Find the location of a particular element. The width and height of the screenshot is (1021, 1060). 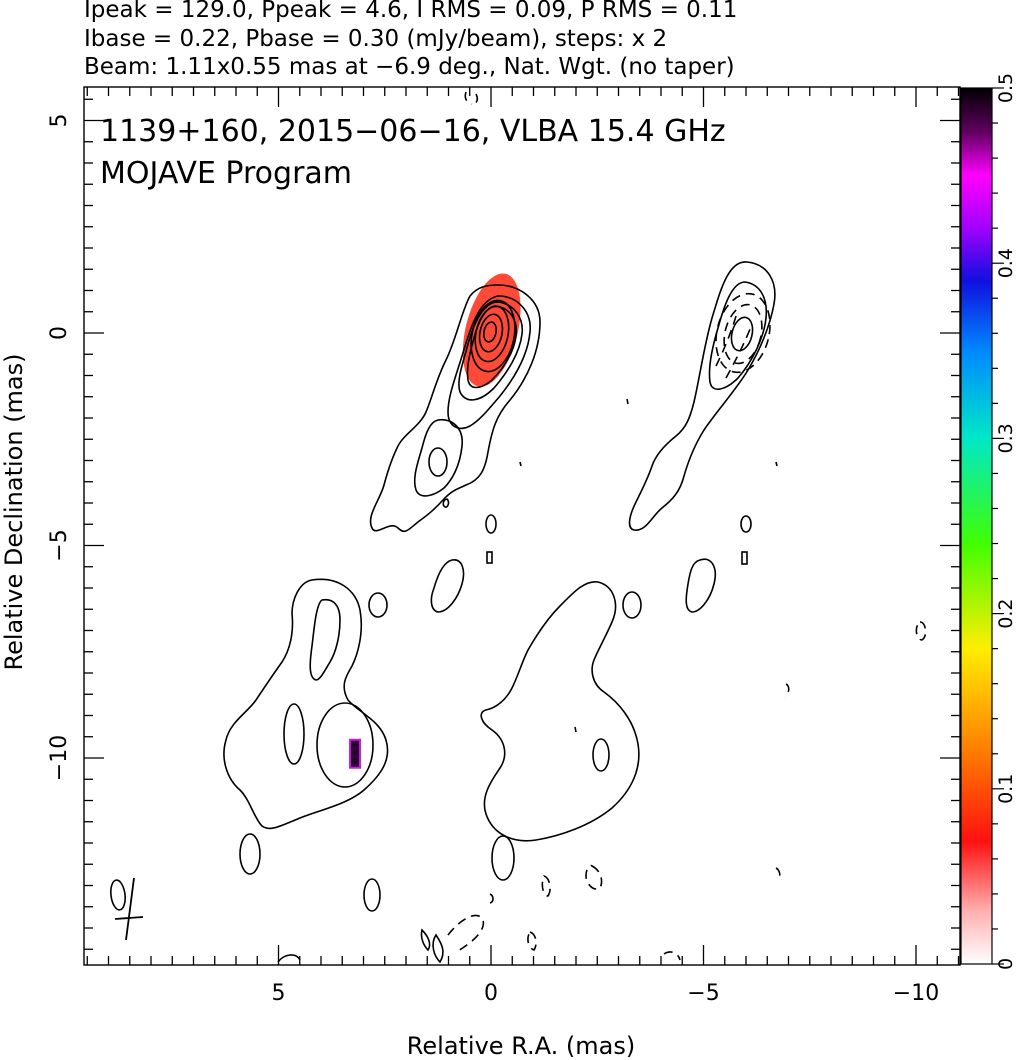

contour-lobe-west is located at coordinates (294, 734).